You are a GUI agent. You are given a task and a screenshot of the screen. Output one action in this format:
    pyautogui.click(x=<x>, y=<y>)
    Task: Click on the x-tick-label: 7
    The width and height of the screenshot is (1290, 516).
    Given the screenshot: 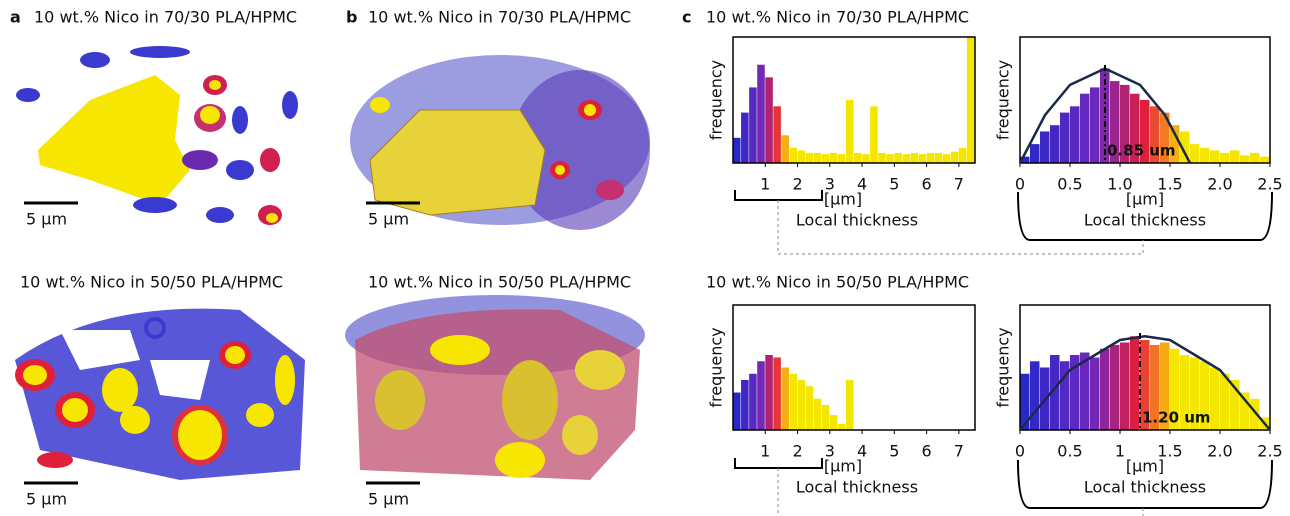 What is the action you would take?
    pyautogui.click(x=959, y=451)
    